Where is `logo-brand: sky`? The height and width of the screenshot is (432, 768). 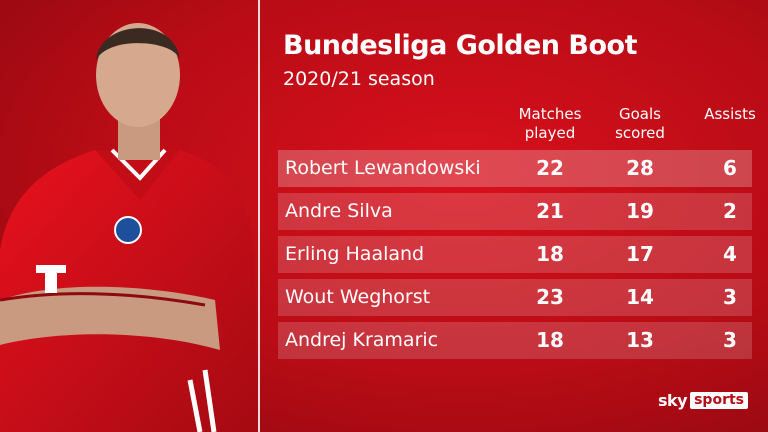 logo-brand: sky is located at coordinates (673, 400).